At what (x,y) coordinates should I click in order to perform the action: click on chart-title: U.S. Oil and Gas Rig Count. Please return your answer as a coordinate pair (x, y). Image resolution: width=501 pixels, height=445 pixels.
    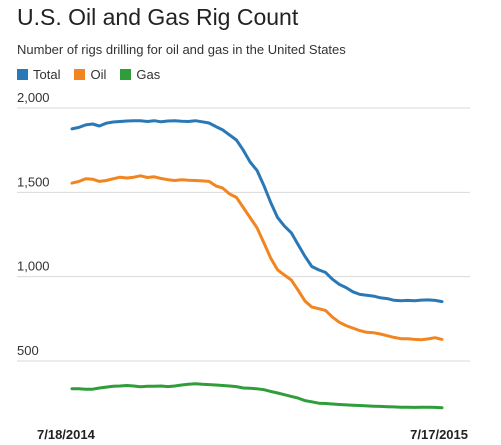
    Looking at the image, I should click on (158, 17).